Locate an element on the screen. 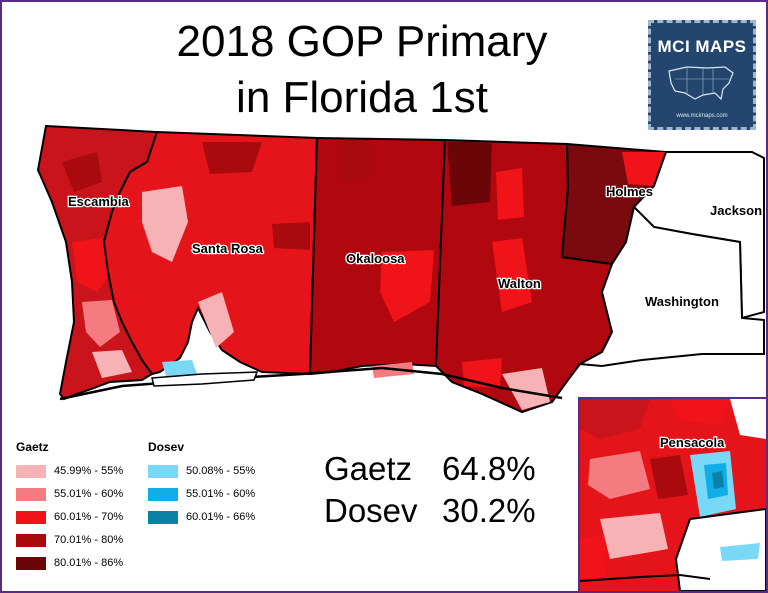 Image resolution: width=768 pixels, height=593 pixels. county-label-santa-rosa: Santa Rosa is located at coordinates (228, 248).